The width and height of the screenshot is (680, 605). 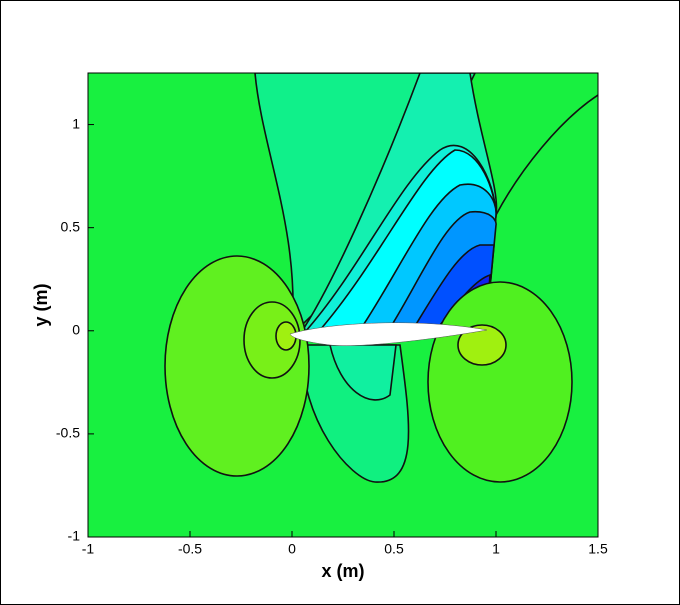 I want to click on contour-line, so click(x=546, y=155).